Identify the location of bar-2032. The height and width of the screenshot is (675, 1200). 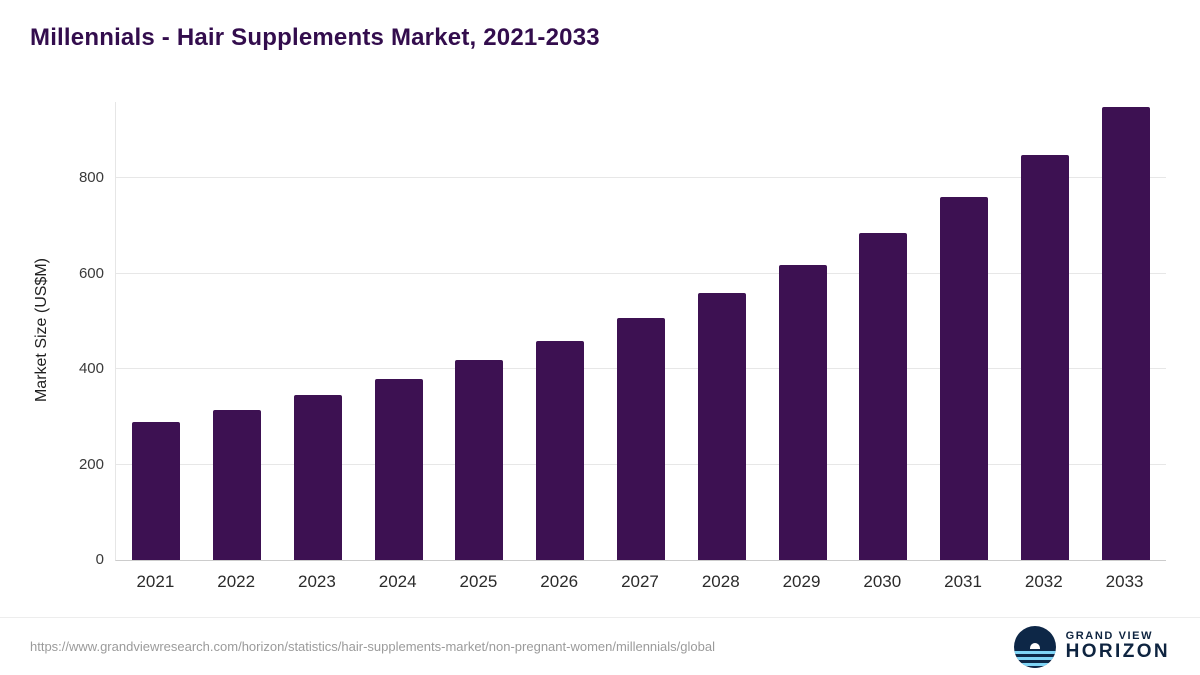
(1044, 357).